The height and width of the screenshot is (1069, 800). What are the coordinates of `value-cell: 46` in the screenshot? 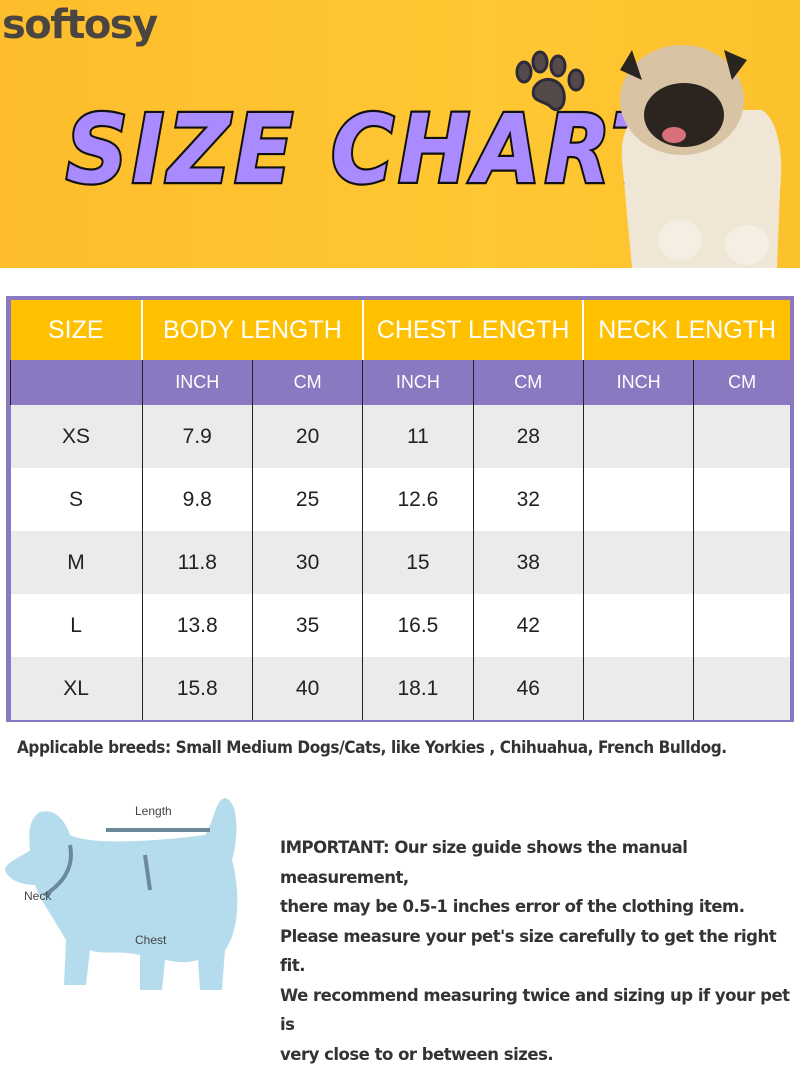 It's located at (528, 688).